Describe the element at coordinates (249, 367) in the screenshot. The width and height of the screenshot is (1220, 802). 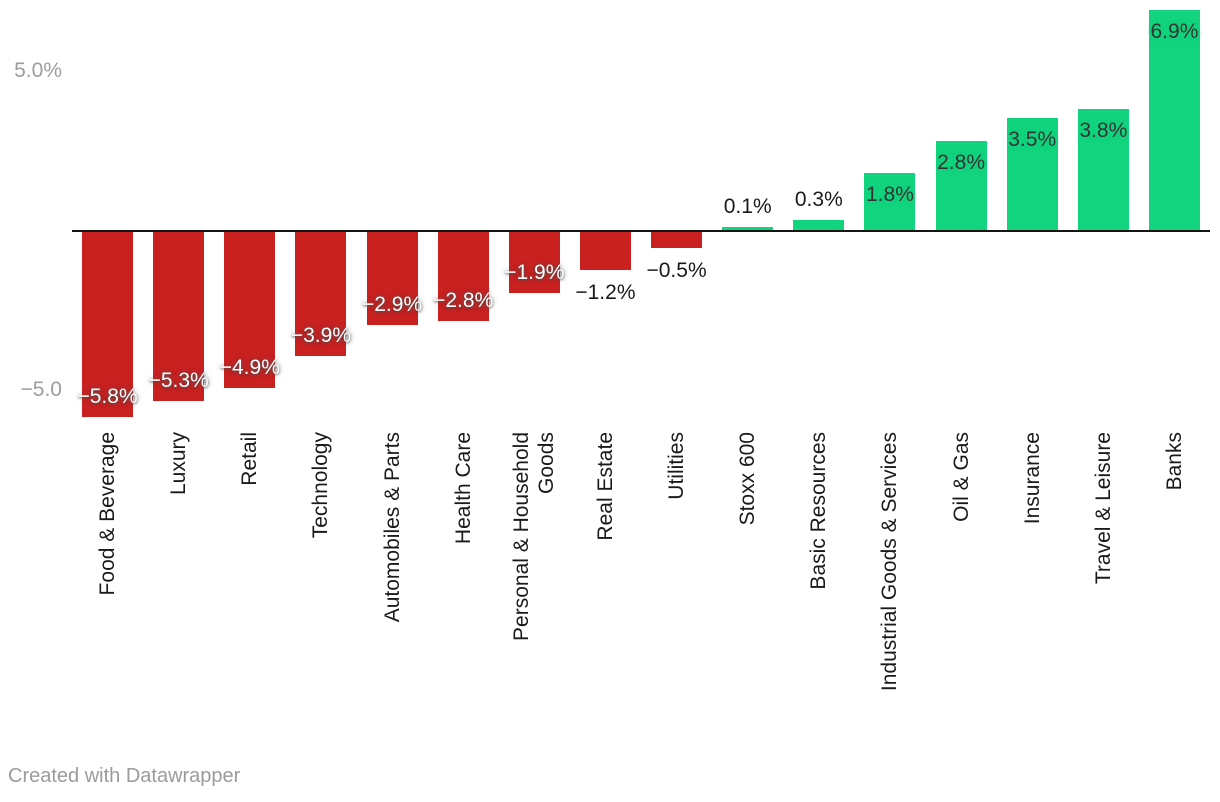
I see `value-label: −4.9%` at that location.